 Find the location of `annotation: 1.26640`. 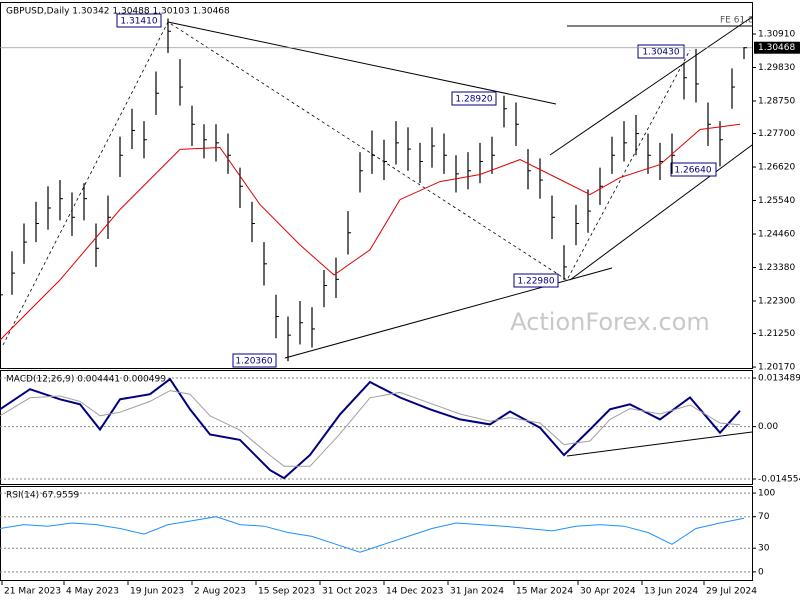

annotation: 1.26640 is located at coordinates (692, 171).